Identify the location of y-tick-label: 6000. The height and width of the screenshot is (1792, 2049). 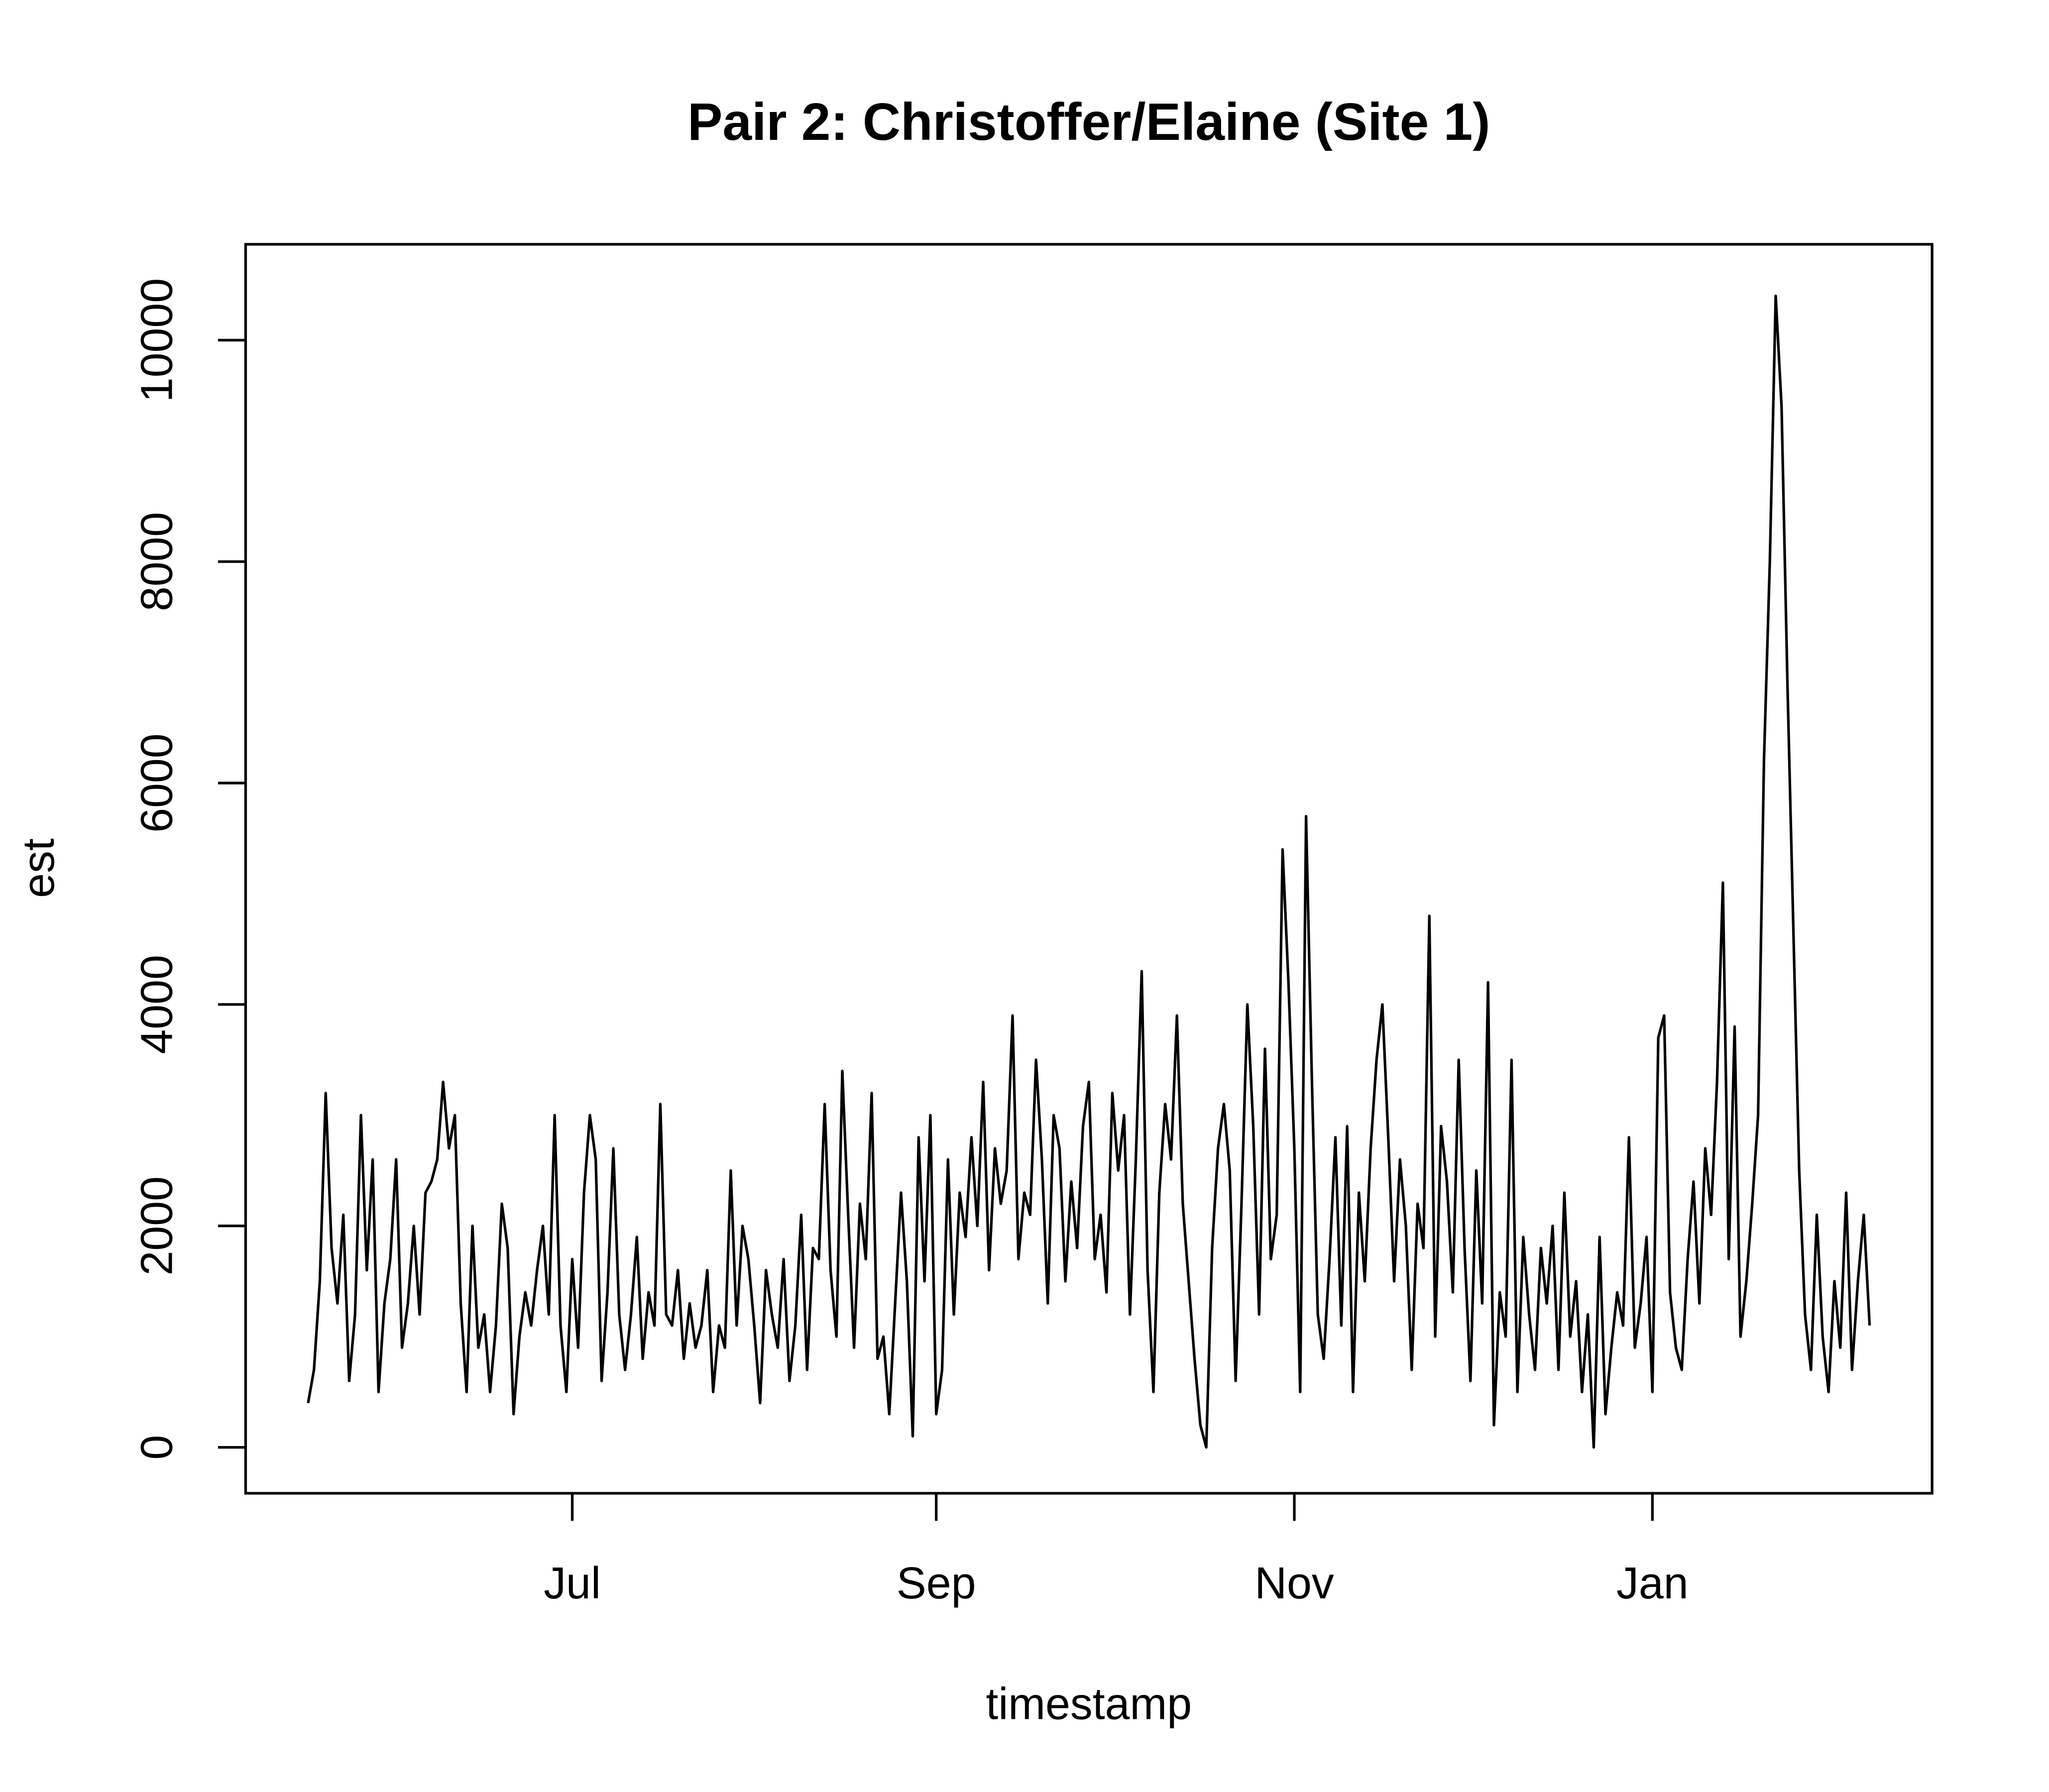
(157, 783).